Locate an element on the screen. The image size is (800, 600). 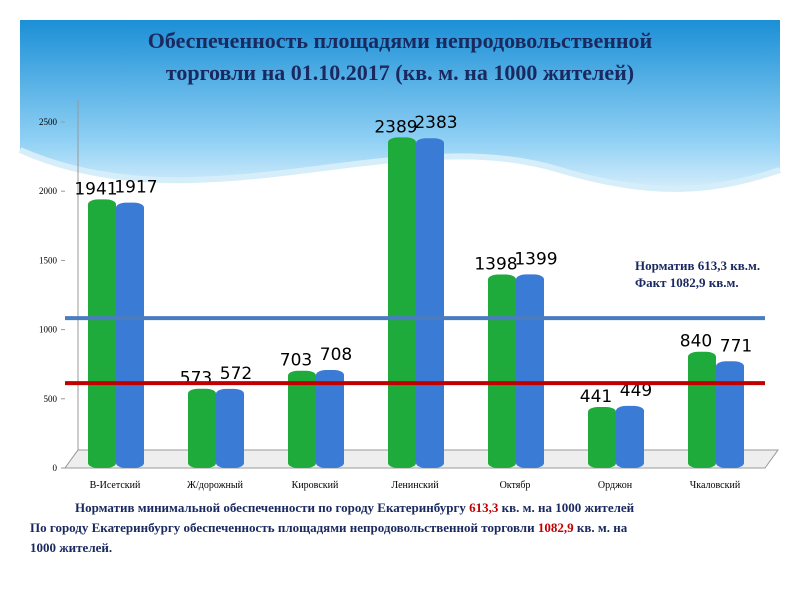
value-label: 2383 is located at coordinates (435, 123).